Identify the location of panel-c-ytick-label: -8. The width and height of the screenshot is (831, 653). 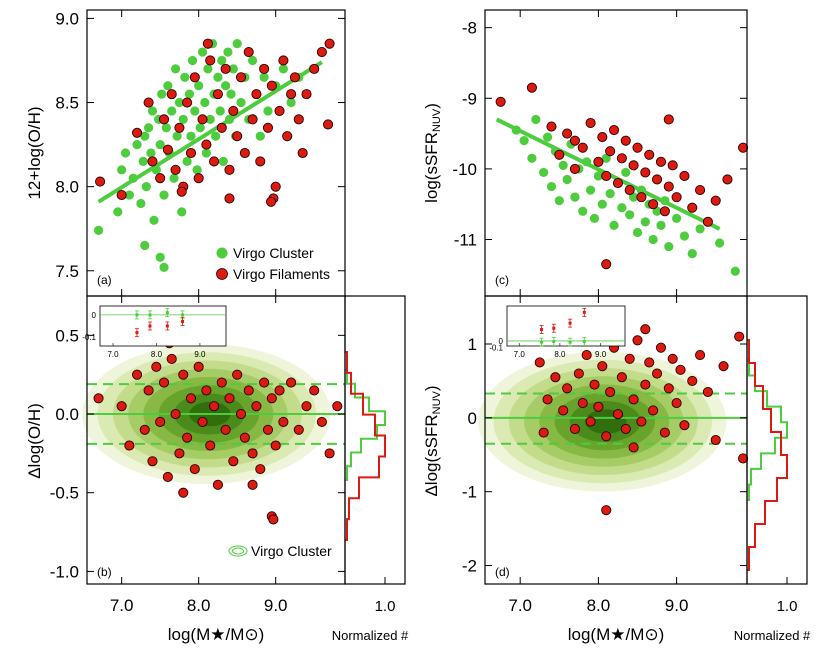
(469, 28).